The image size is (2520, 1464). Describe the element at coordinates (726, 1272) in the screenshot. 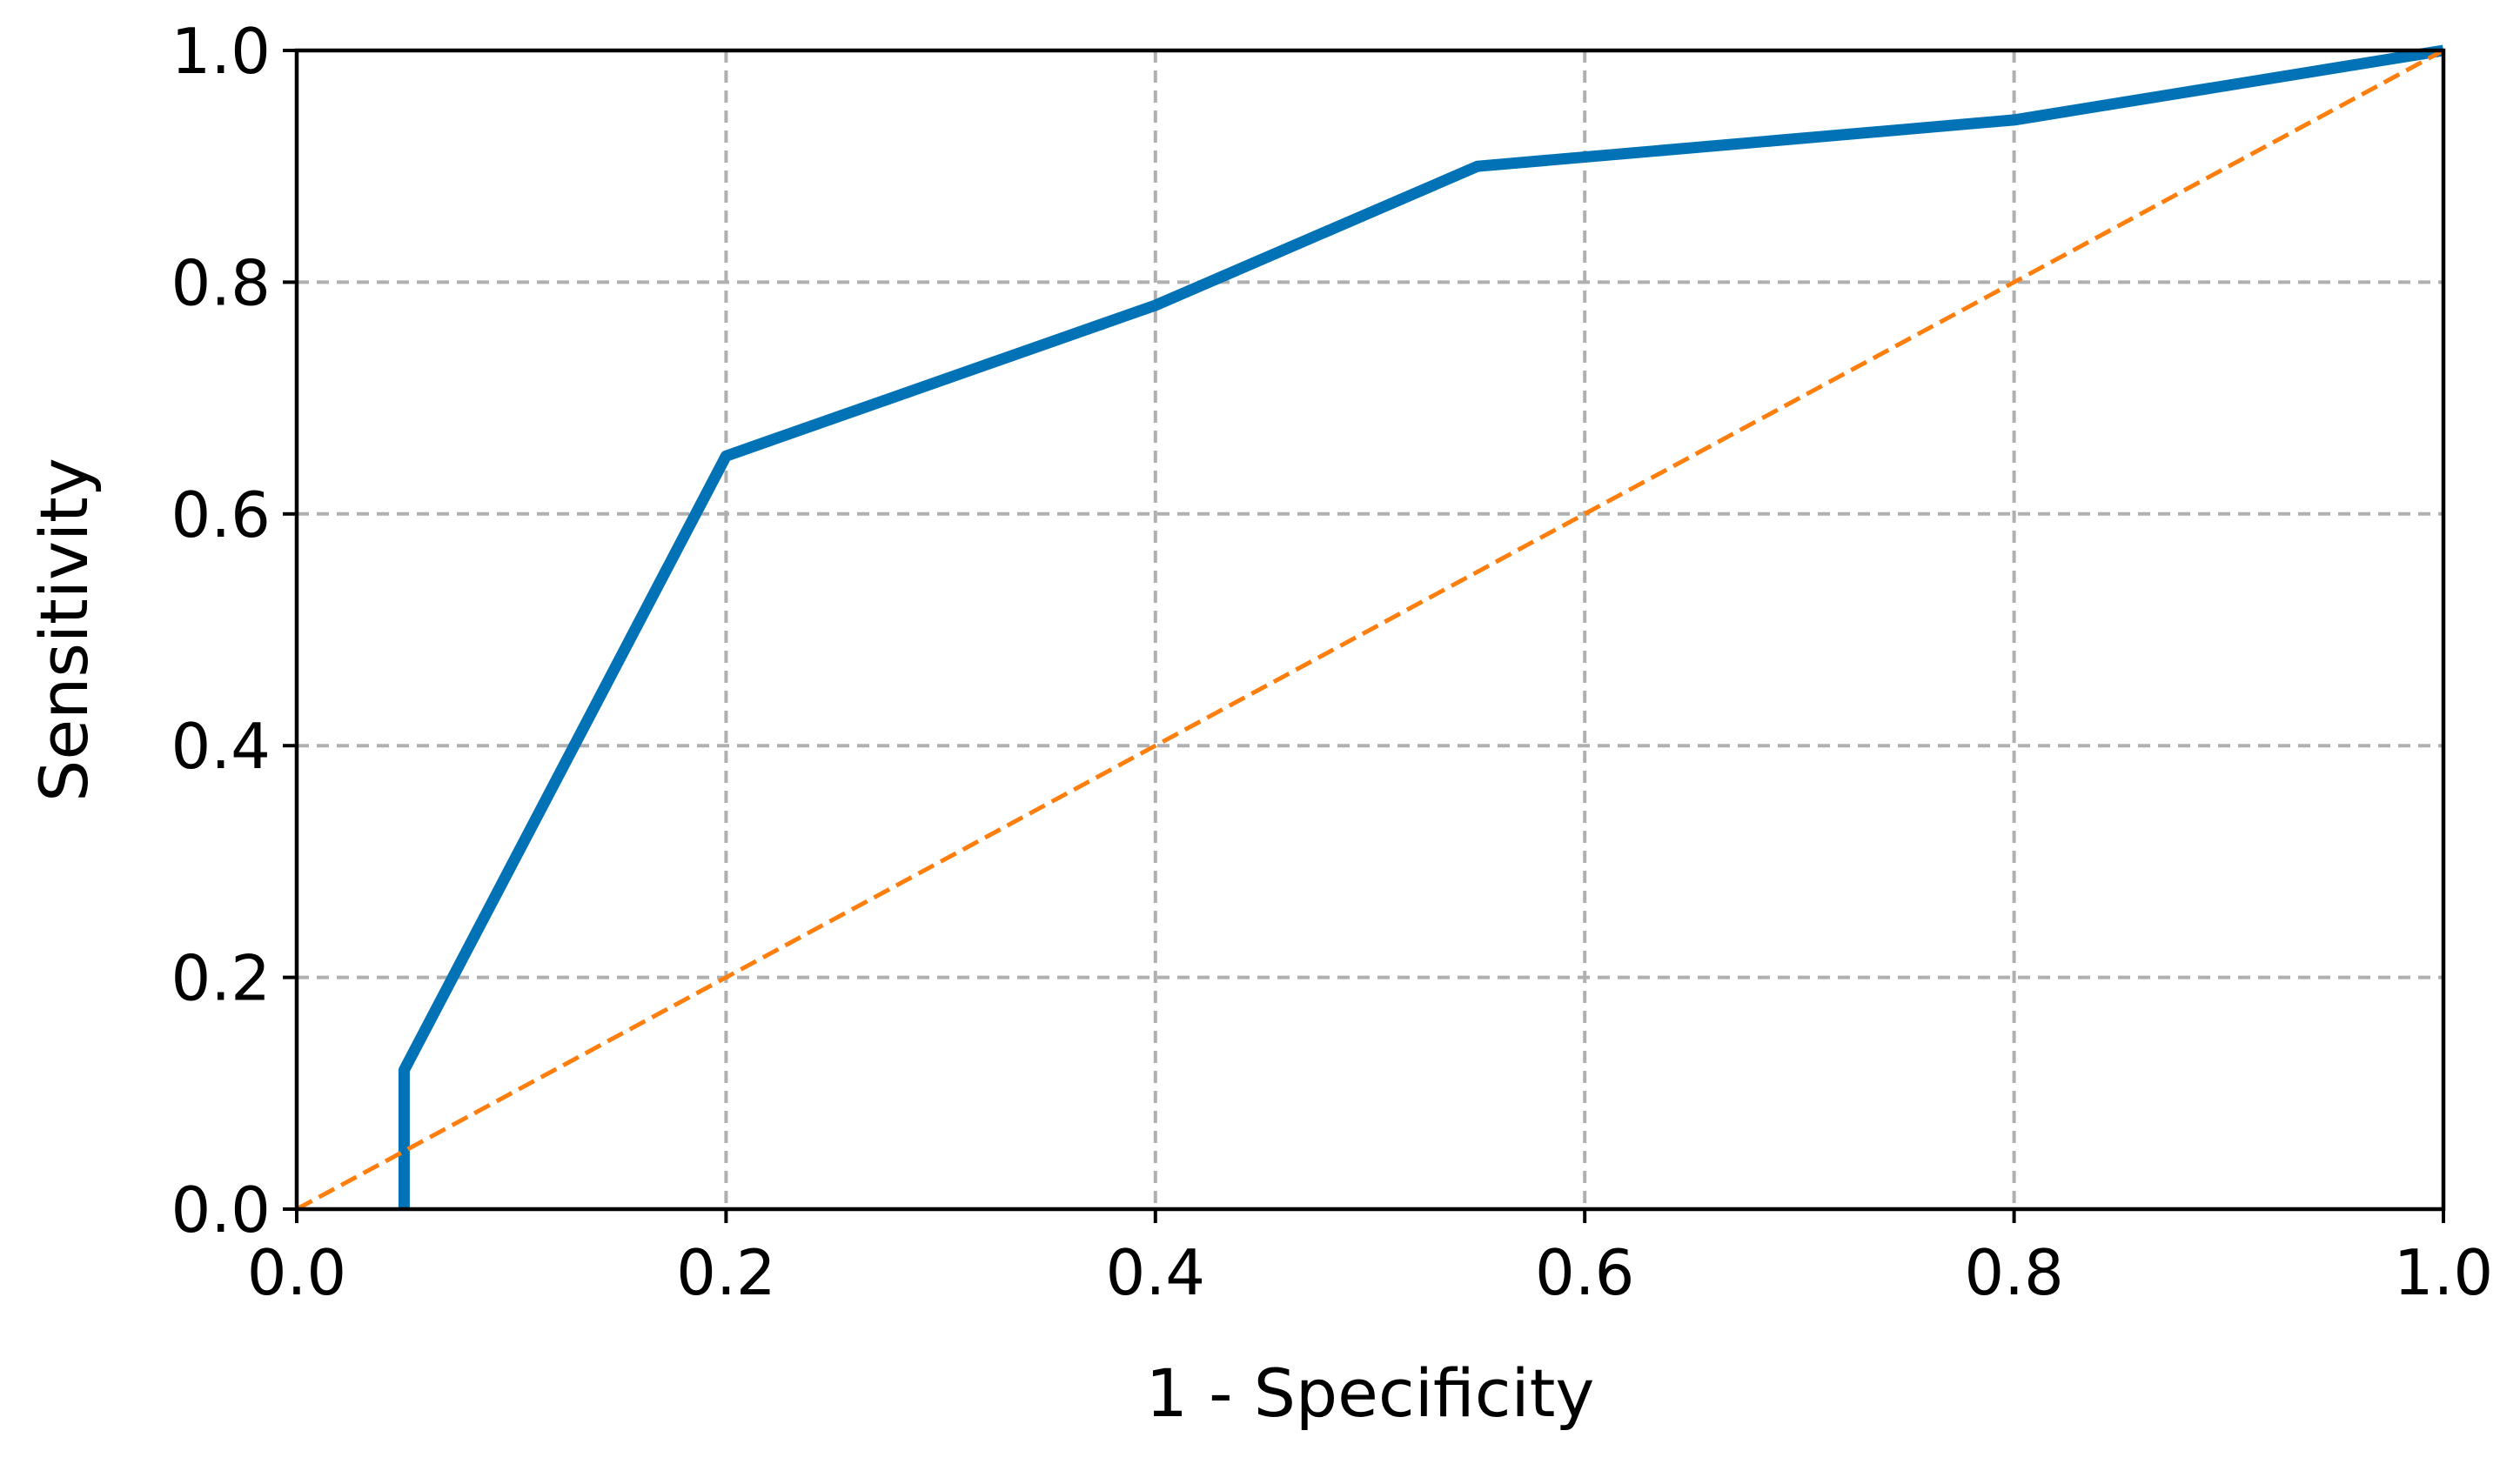

I see `x-tick-label: 0.2` at that location.